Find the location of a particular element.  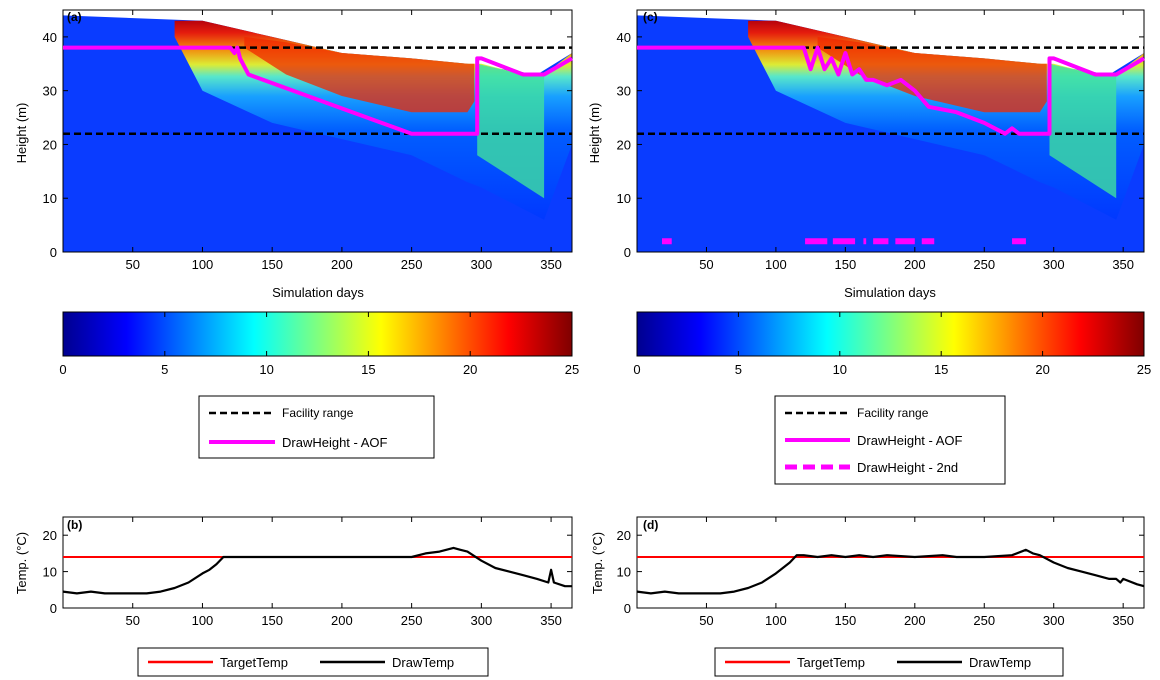

legend-c-drawheight-label: DrawHeight - AOF is located at coordinates (910, 440).